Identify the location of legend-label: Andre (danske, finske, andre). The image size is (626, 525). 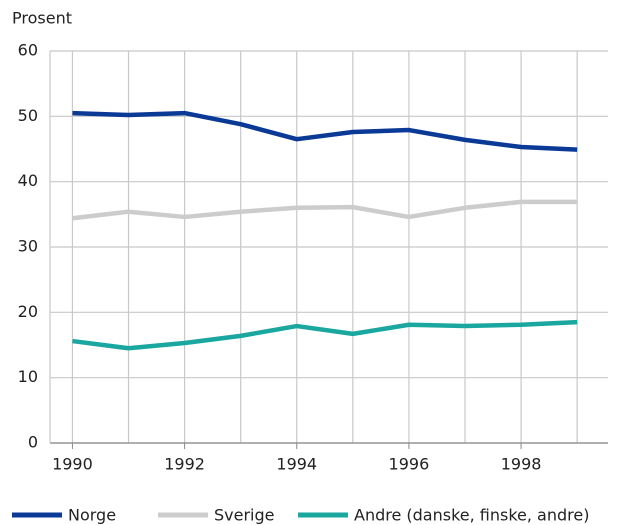
(471, 515).